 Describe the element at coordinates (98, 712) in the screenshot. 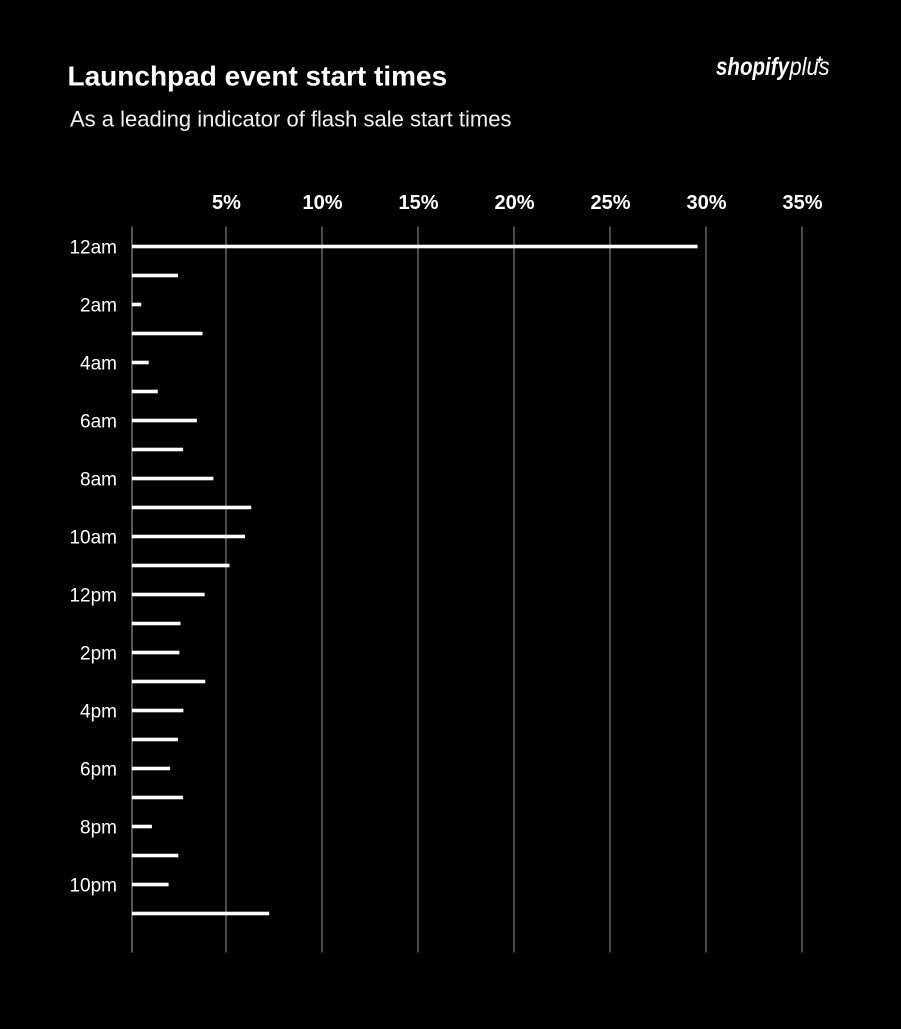

I see `svg-text: 4pm` at that location.